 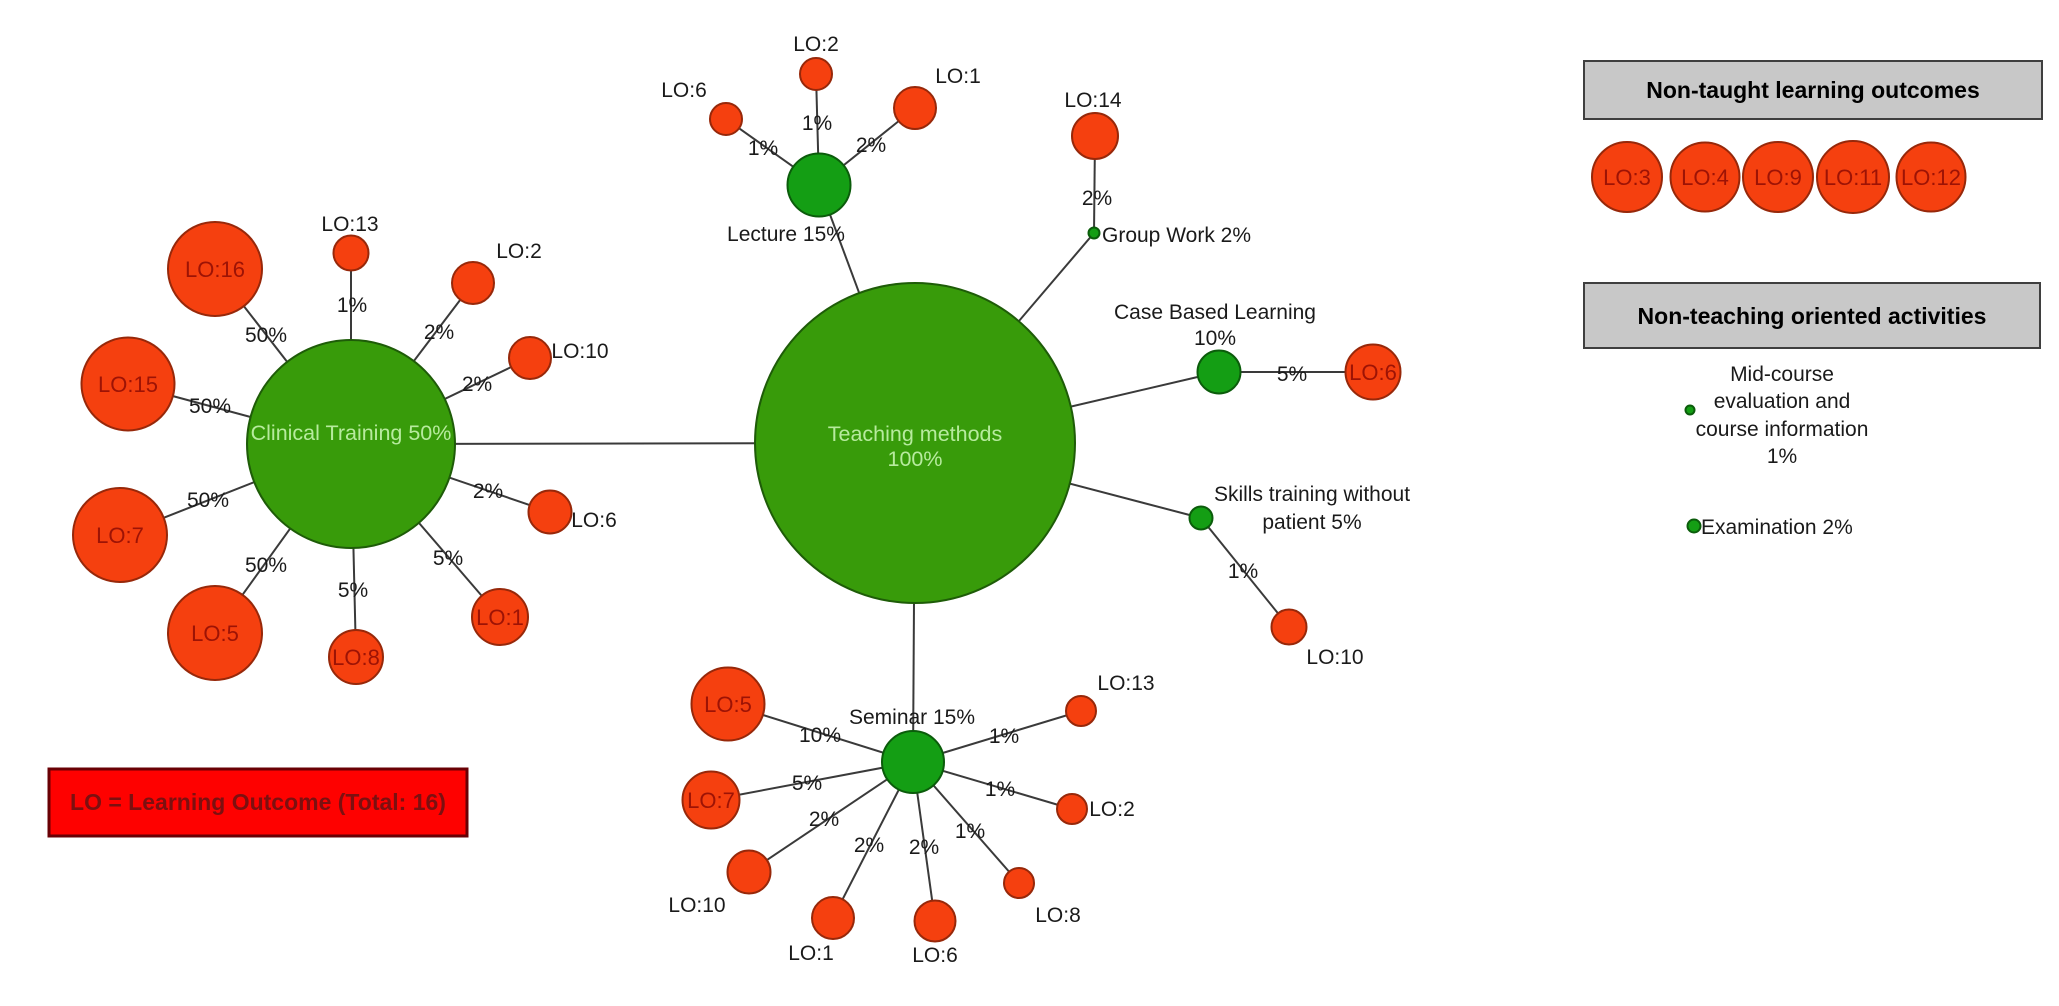 What do you see at coordinates (1215, 312) in the screenshot?
I see `svg-text: Case Based Learning` at bounding box center [1215, 312].